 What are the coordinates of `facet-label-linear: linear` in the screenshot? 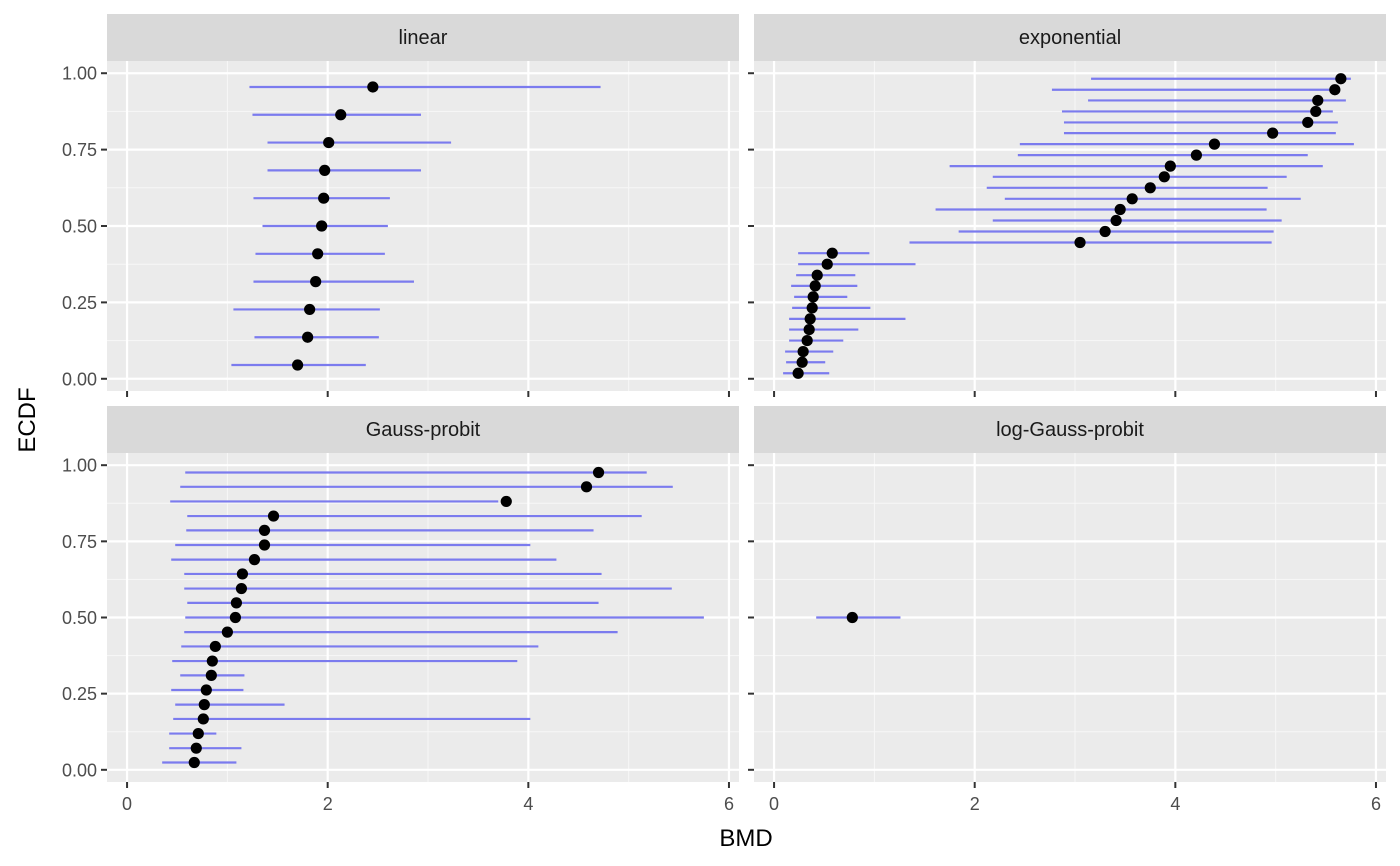 It's located at (423, 38).